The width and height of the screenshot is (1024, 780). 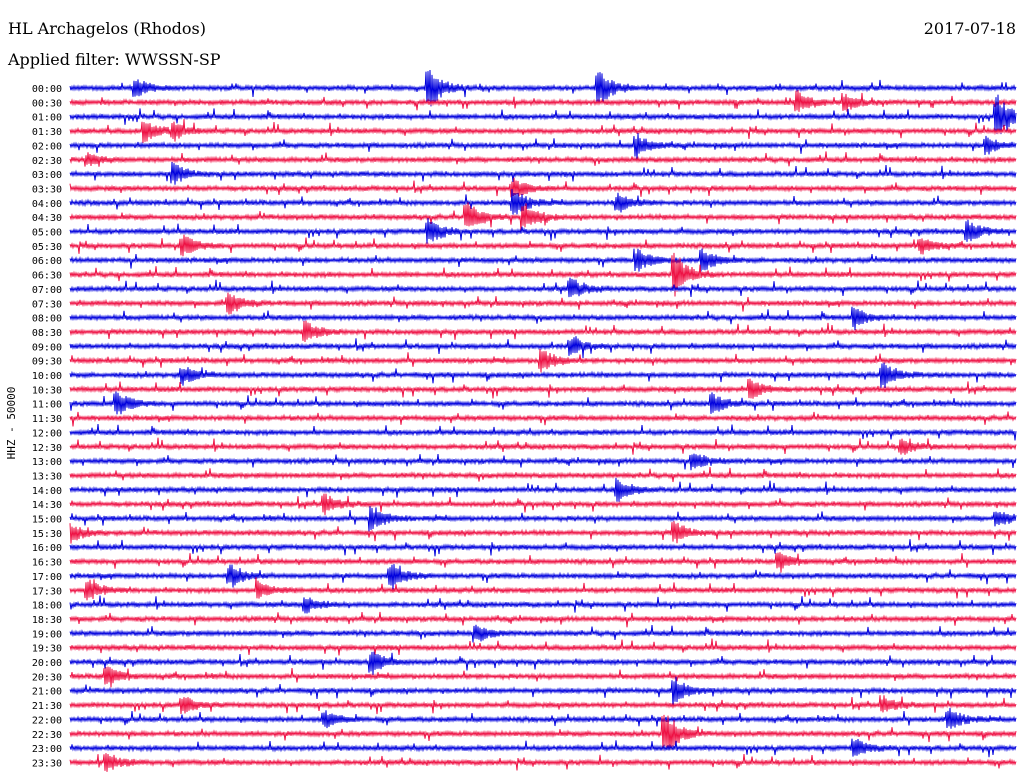 What do you see at coordinates (543, 647) in the screenshot?
I see `trace-line-1930` at bounding box center [543, 647].